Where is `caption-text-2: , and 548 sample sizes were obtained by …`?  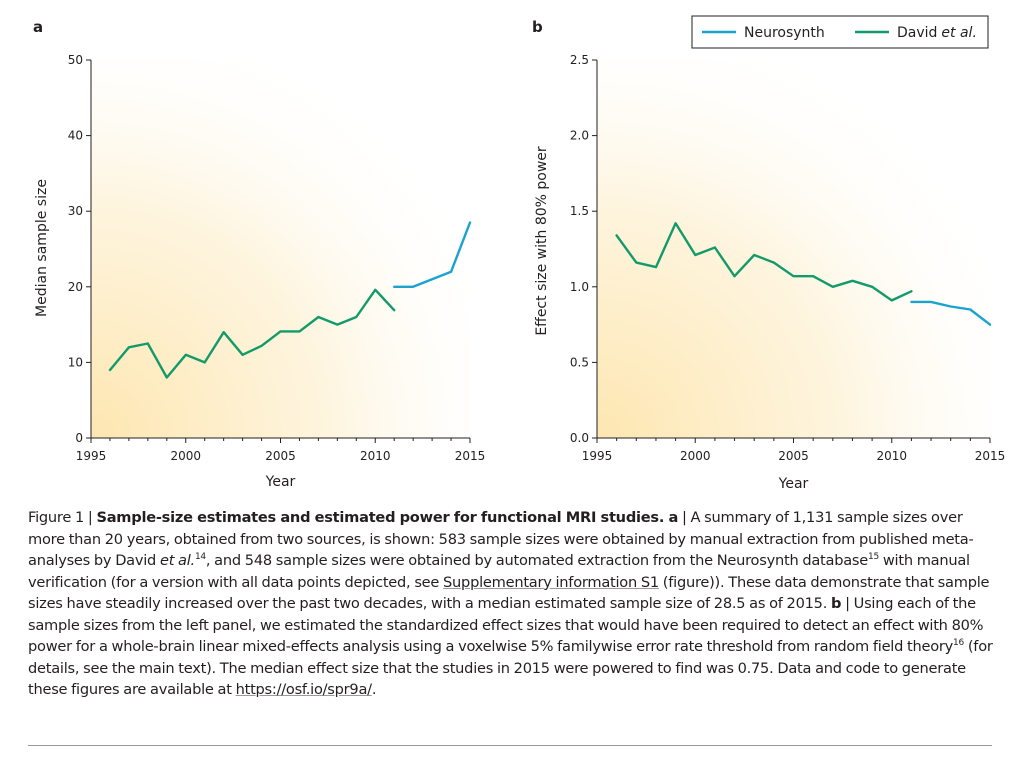
caption-text-2: , and 548 sample sizes were obtained by … is located at coordinates (537, 560).